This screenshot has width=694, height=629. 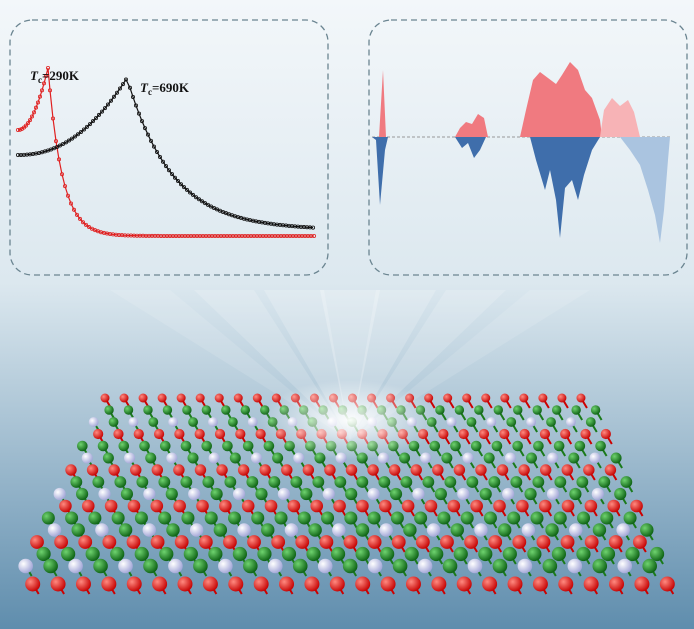 What do you see at coordinates (620, 117) in the screenshot?
I see `dos-up-light` at bounding box center [620, 117].